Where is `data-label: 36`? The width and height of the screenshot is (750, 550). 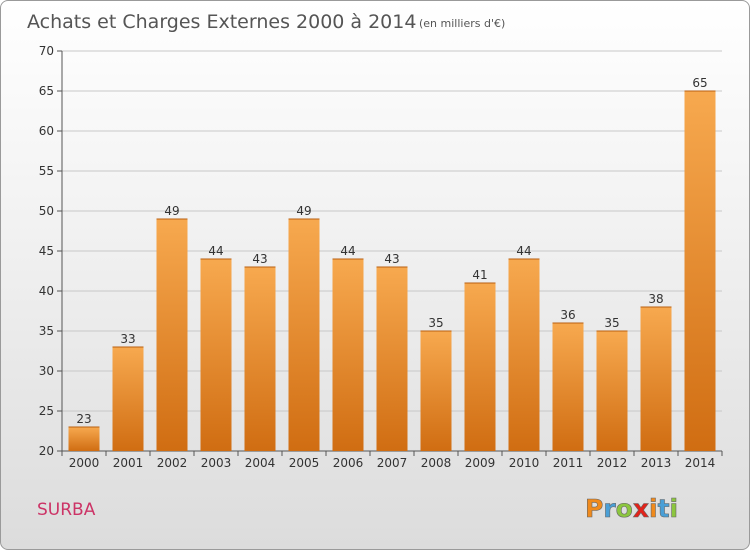
data-label: 36 is located at coordinates (567, 315).